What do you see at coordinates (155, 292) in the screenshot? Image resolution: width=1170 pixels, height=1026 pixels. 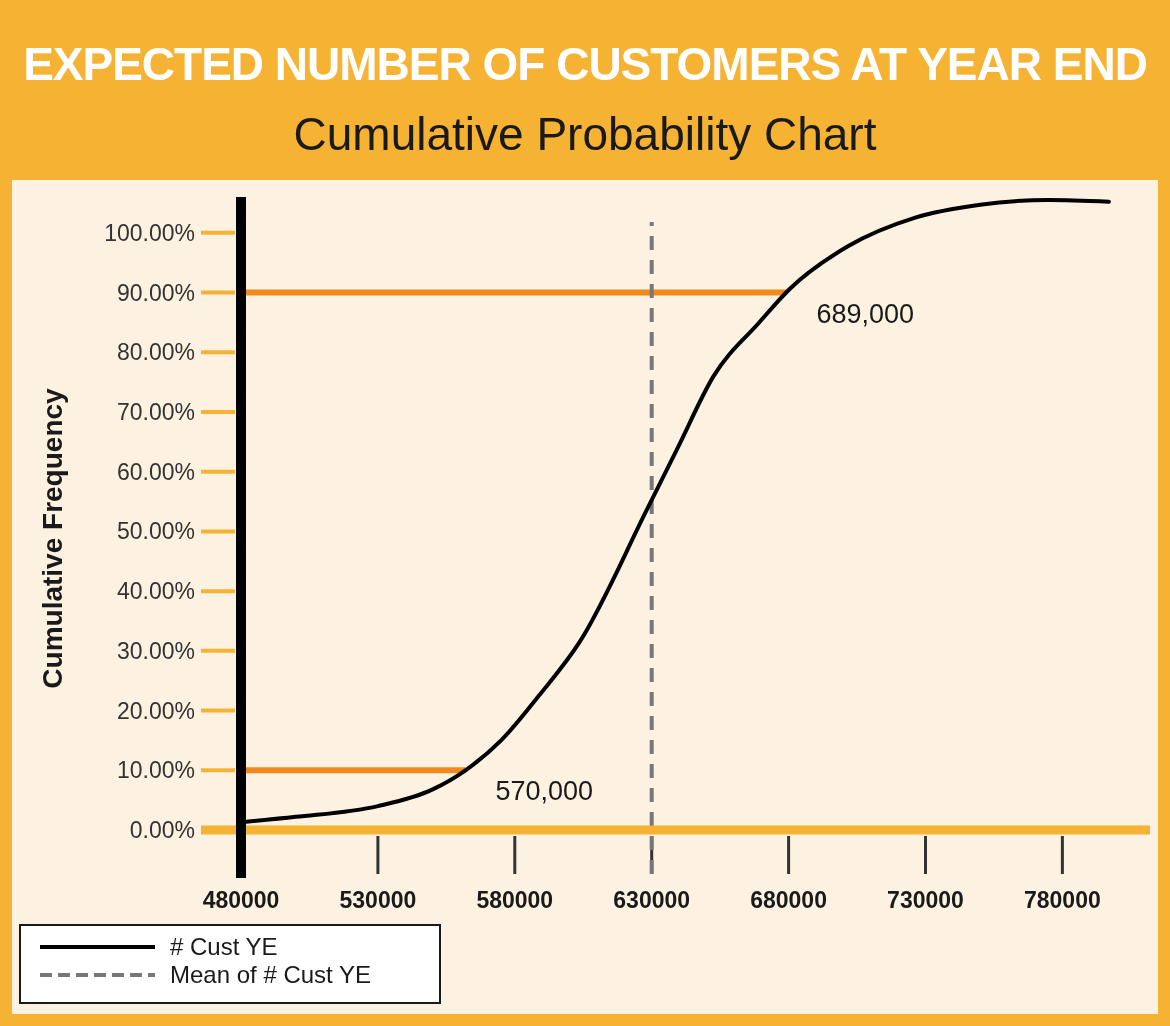 I see `y-tick-label: 90.00%` at bounding box center [155, 292].